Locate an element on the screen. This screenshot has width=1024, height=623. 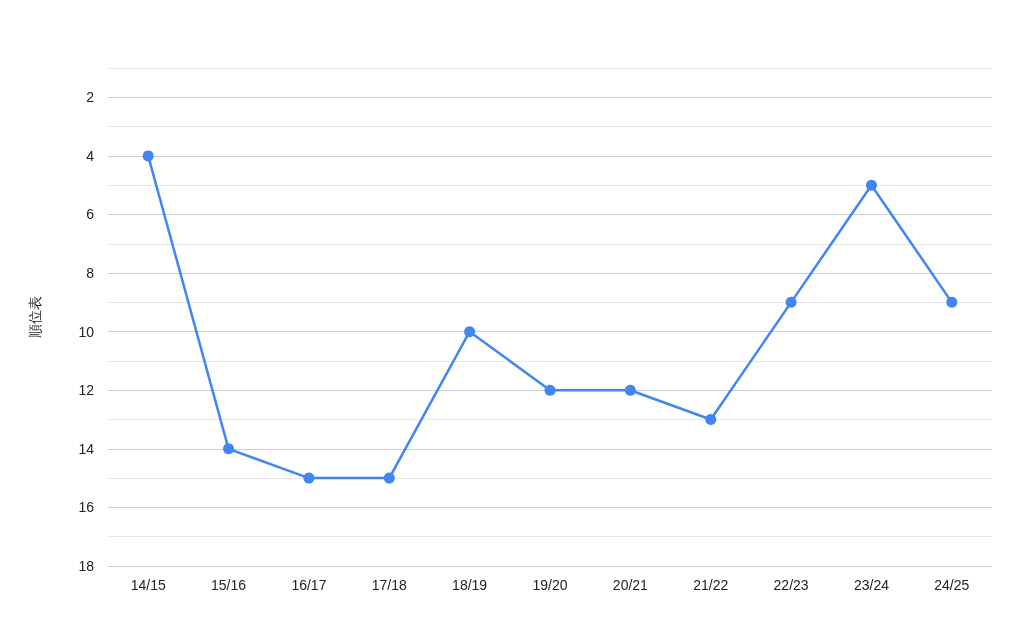
y-tick-label: 6 is located at coordinates (90, 214).